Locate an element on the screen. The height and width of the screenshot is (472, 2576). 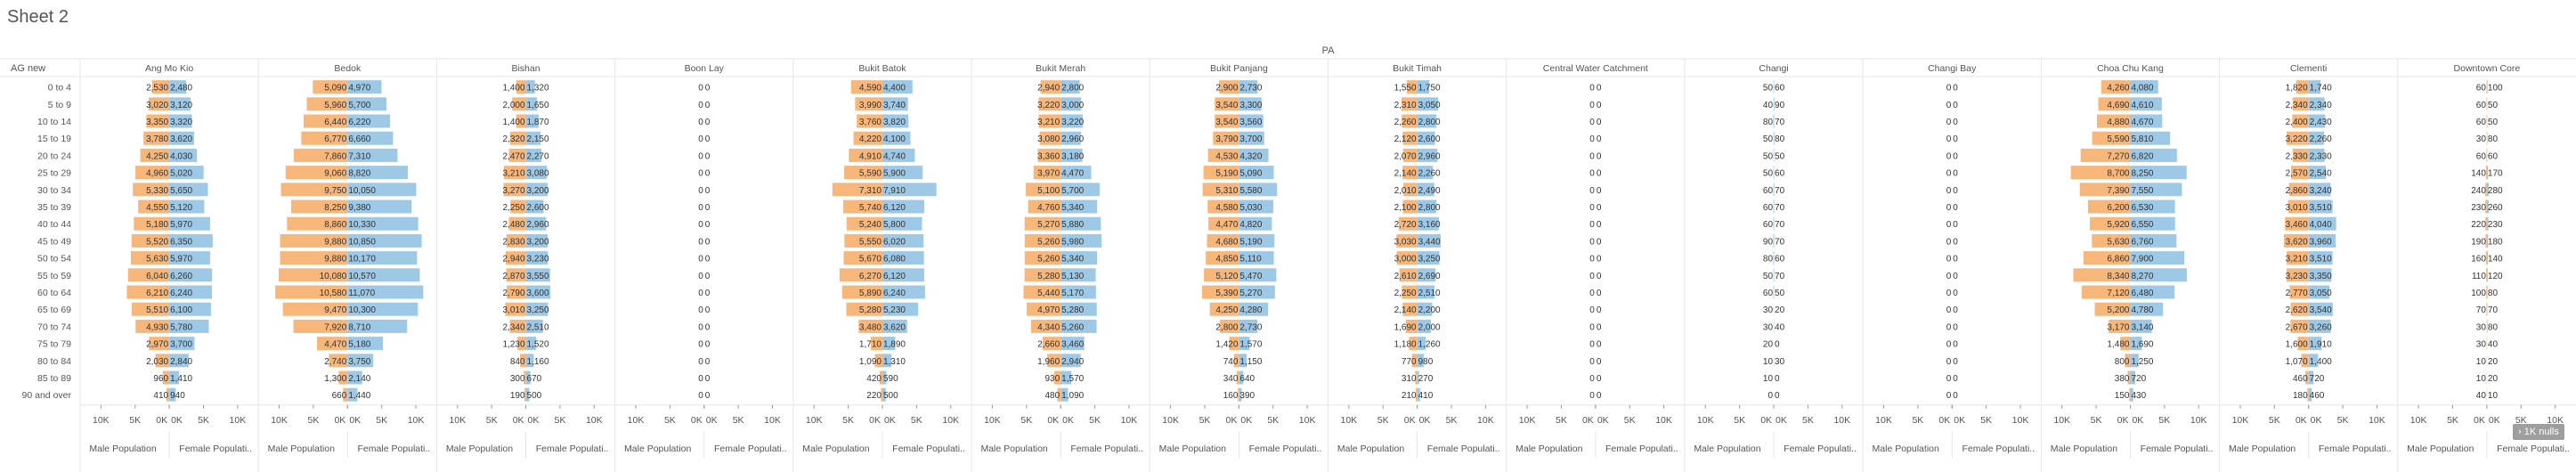
male-value-label: 6,770 is located at coordinates (335, 139).